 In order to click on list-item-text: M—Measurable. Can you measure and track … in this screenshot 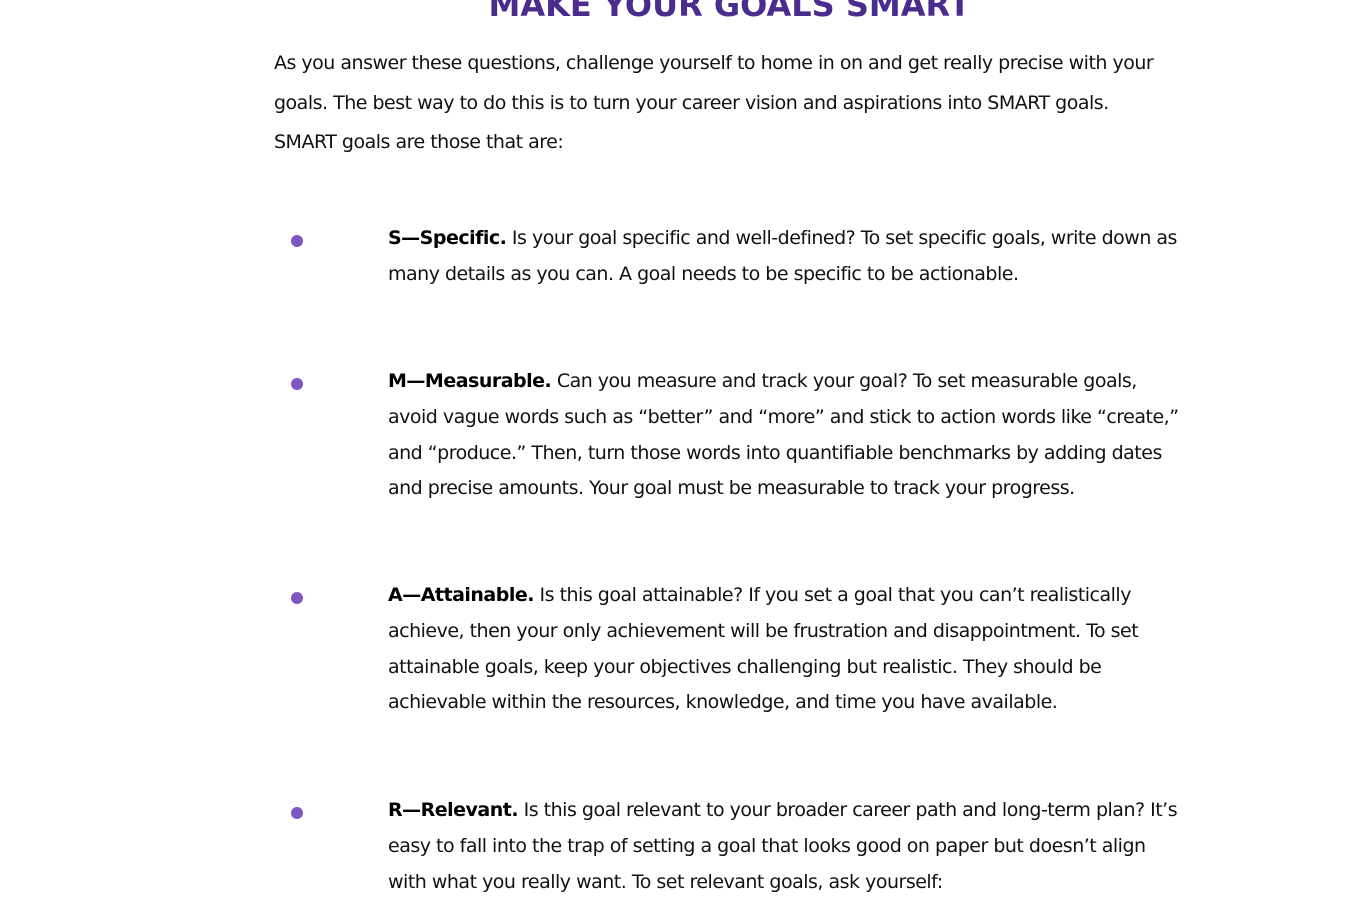, I will do `click(788, 435)`.